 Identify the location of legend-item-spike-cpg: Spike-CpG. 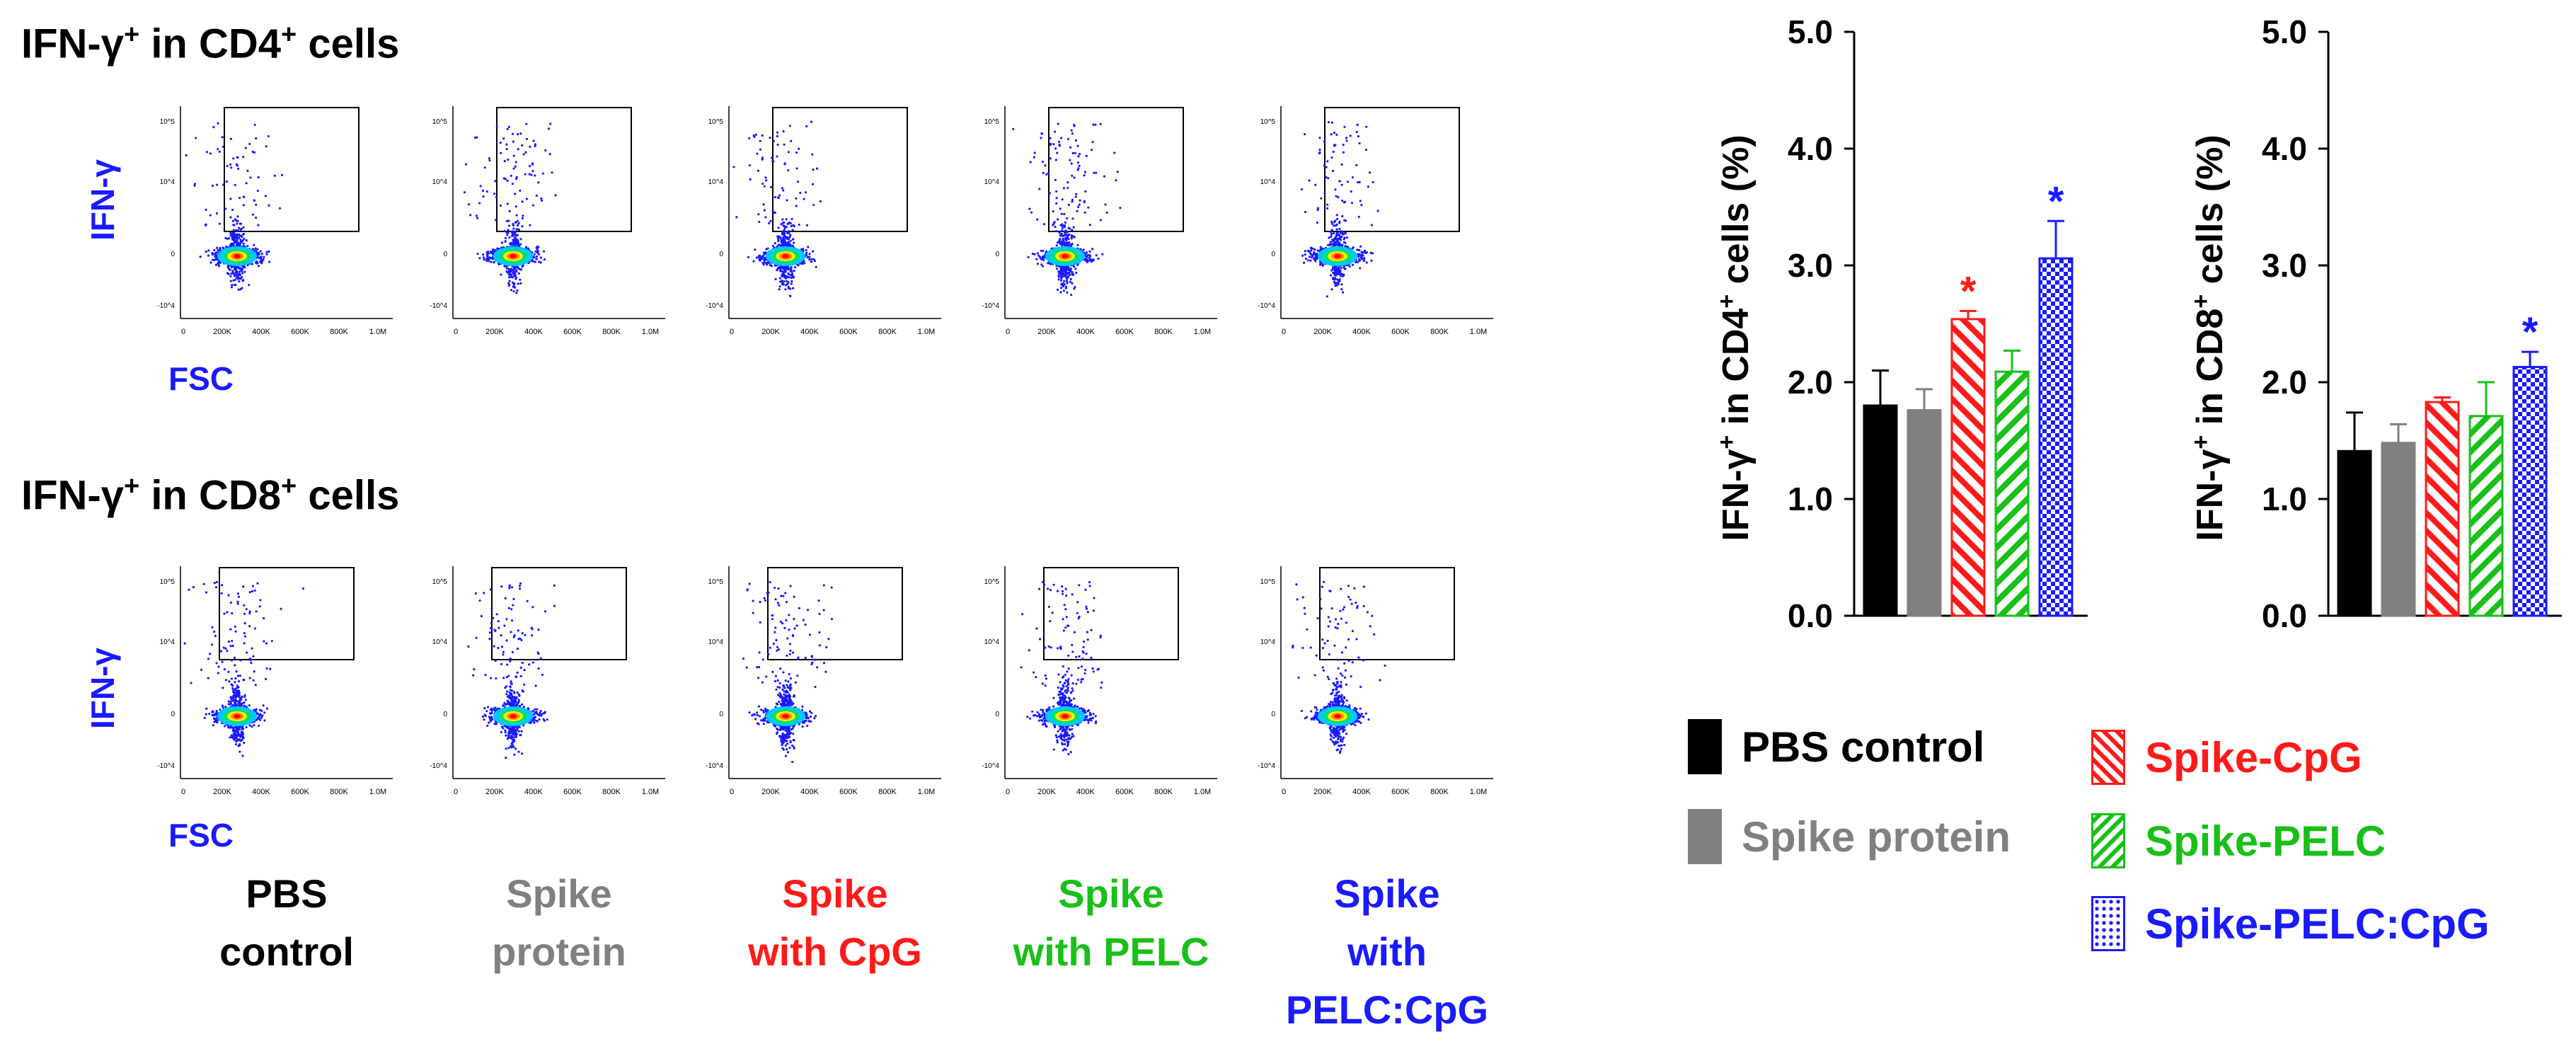
(2226, 757).